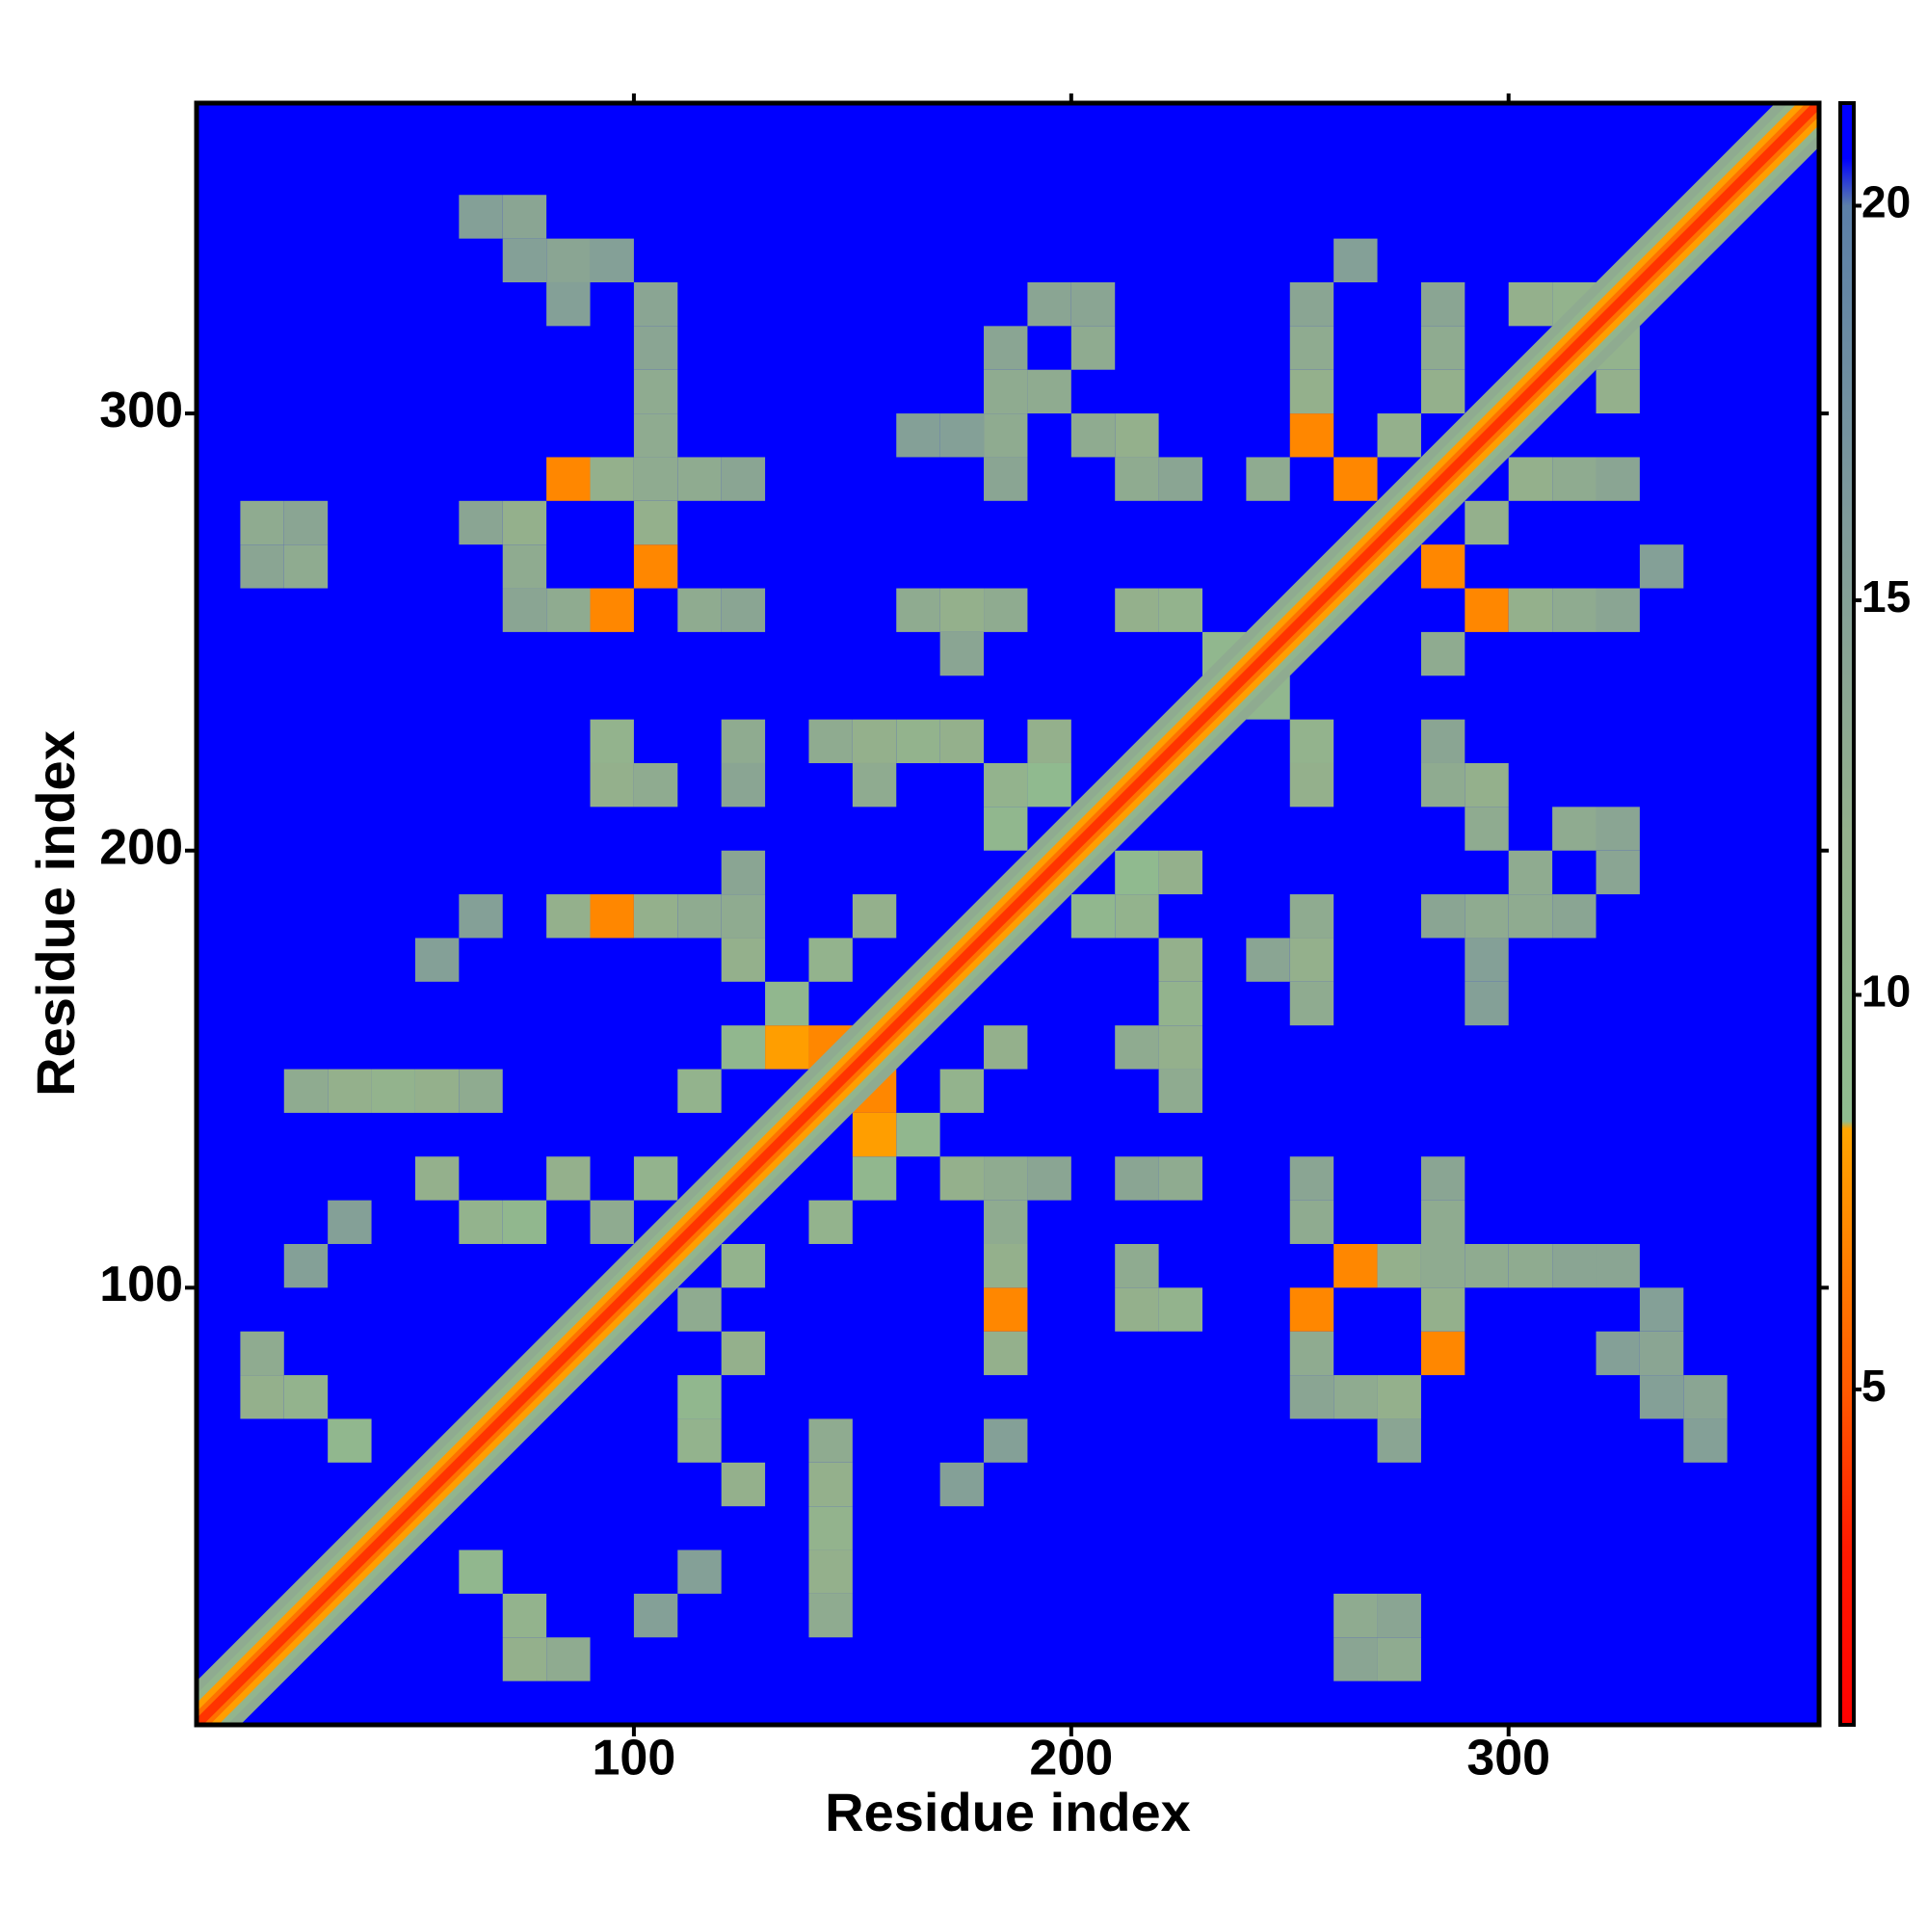  I want to click on y-axis-title: Residue index, so click(55, 913).